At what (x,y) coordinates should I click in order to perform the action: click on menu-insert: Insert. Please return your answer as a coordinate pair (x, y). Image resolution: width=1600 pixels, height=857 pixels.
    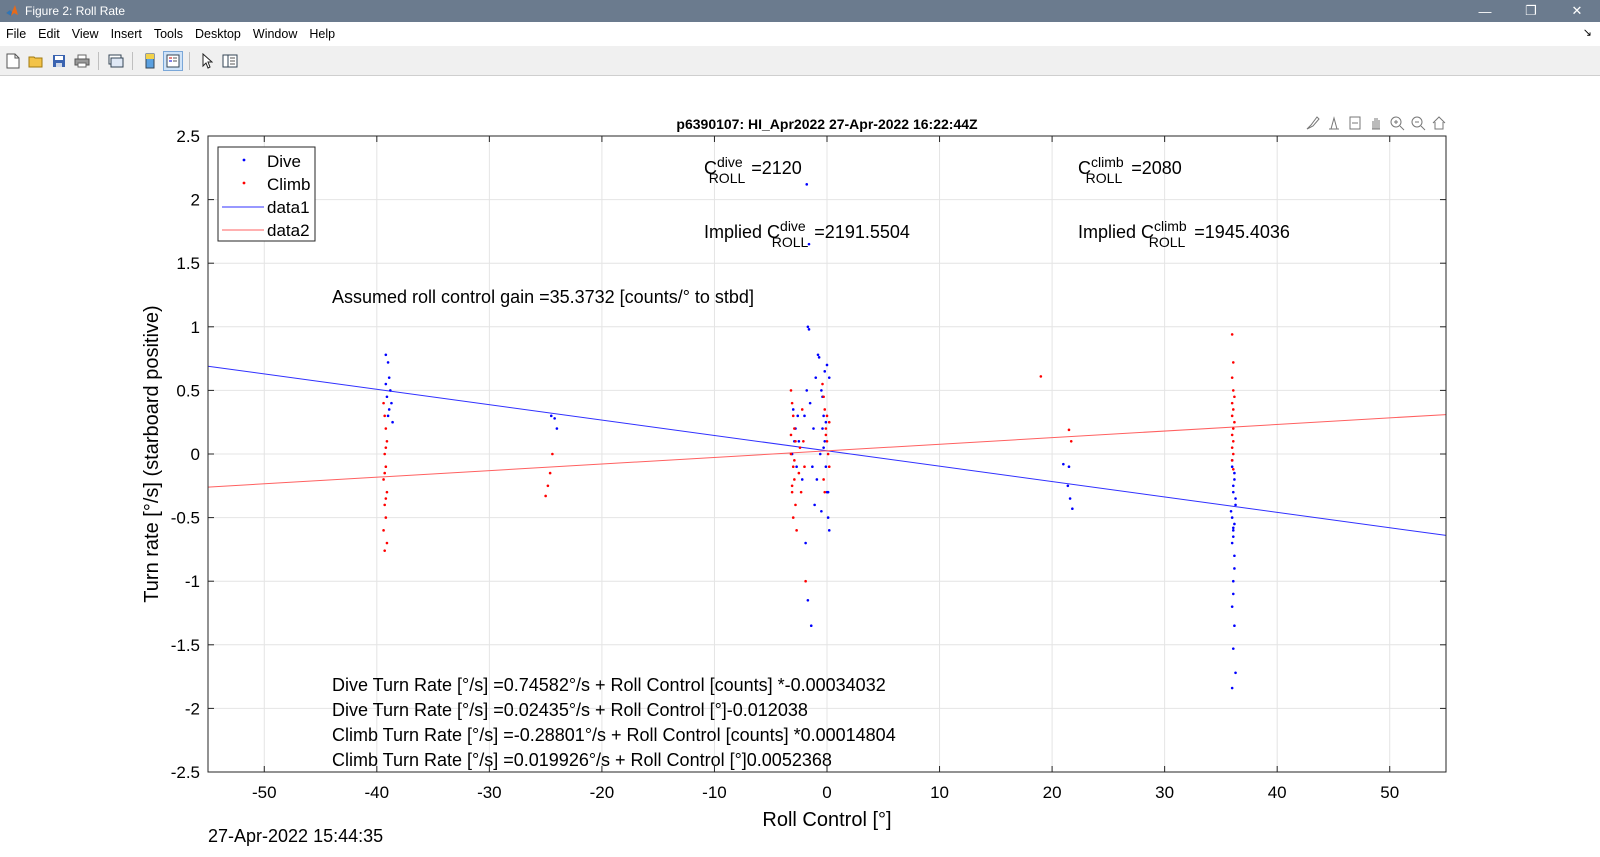
    Looking at the image, I should click on (126, 34).